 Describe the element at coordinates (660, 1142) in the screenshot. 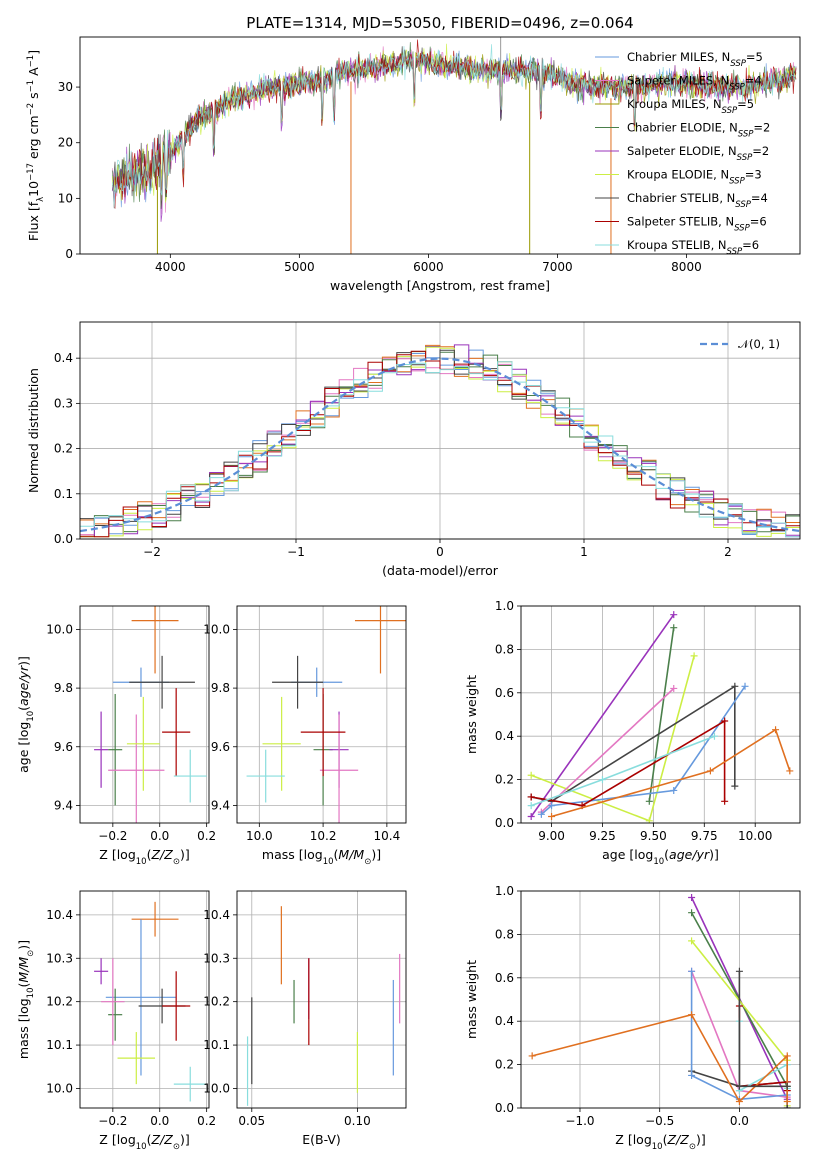

I see `x-axis-label: Z [log10(Z/Z⊙)]` at that location.